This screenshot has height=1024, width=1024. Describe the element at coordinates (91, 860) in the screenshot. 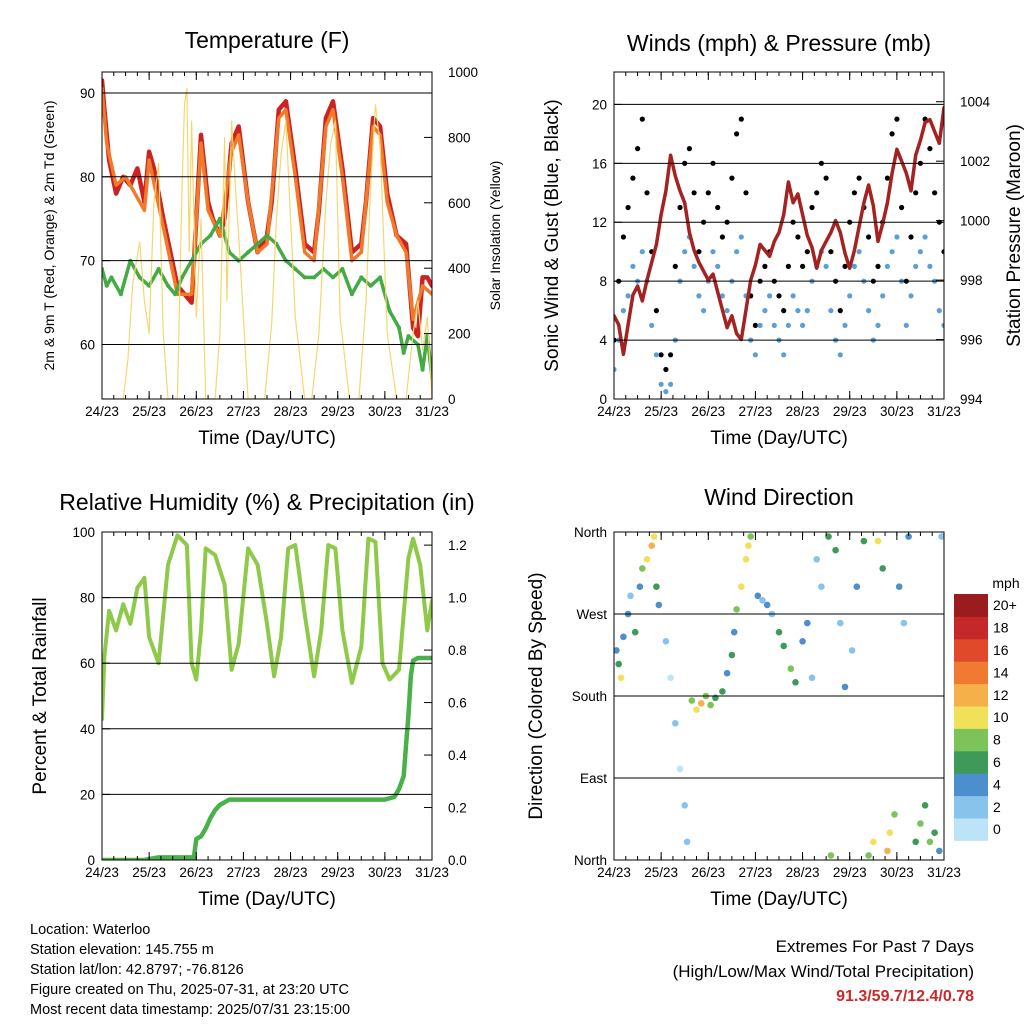

I see `y-tick-label: 0` at that location.